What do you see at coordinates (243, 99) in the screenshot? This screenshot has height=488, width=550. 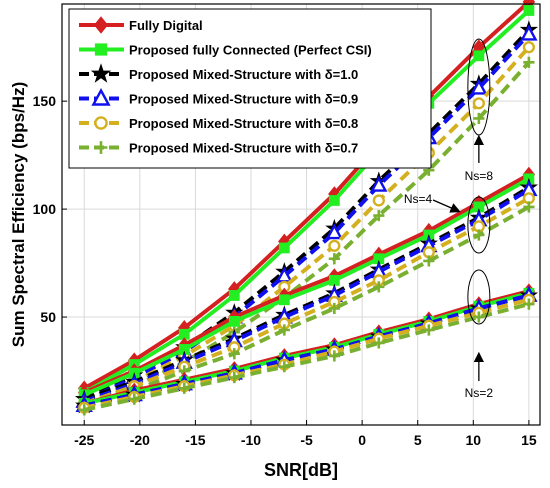 I see `legend-label: Proposed Mixed-Structure with δ=0.9` at bounding box center [243, 99].